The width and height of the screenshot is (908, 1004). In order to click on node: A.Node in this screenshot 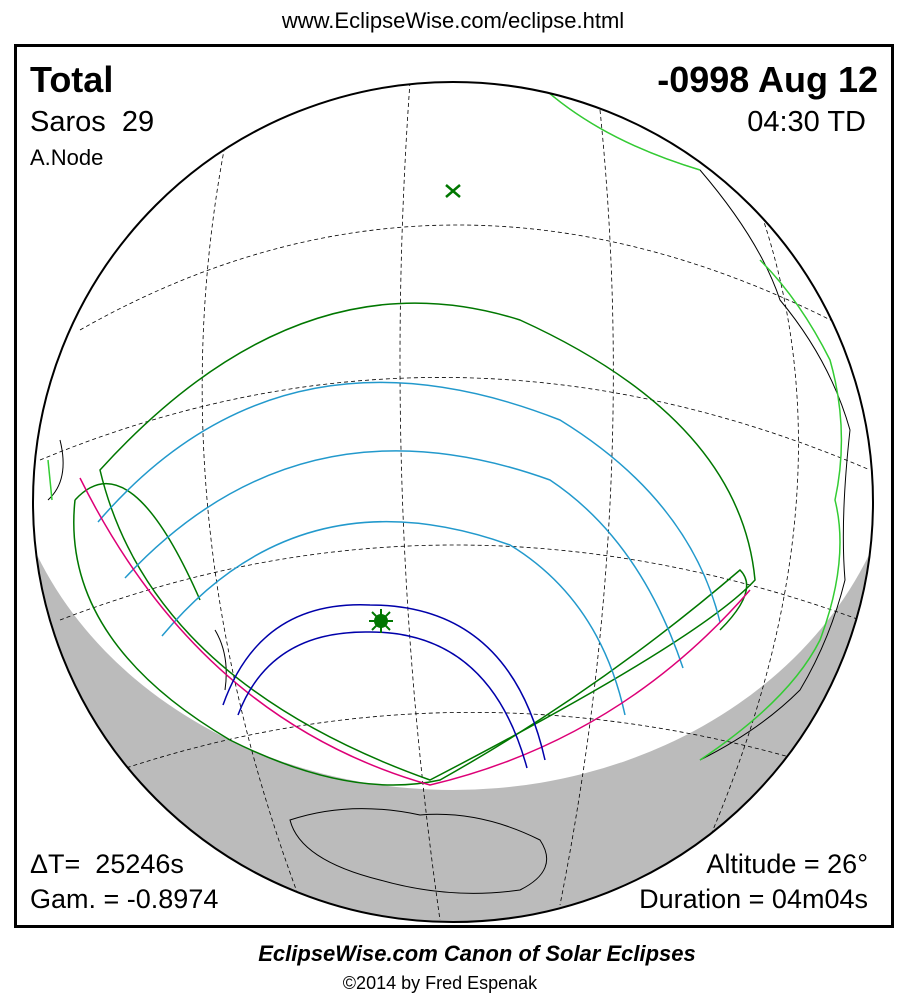, I will do `click(66, 157)`.